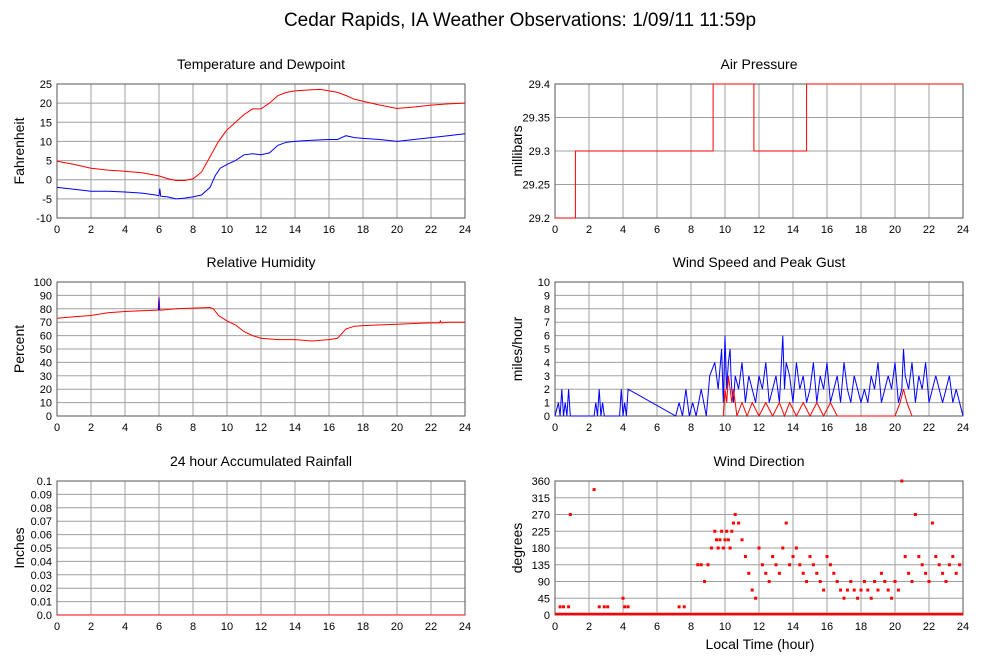 The image size is (999, 659). What do you see at coordinates (793, 230) in the screenshot?
I see `press-xtick-label: 14` at bounding box center [793, 230].